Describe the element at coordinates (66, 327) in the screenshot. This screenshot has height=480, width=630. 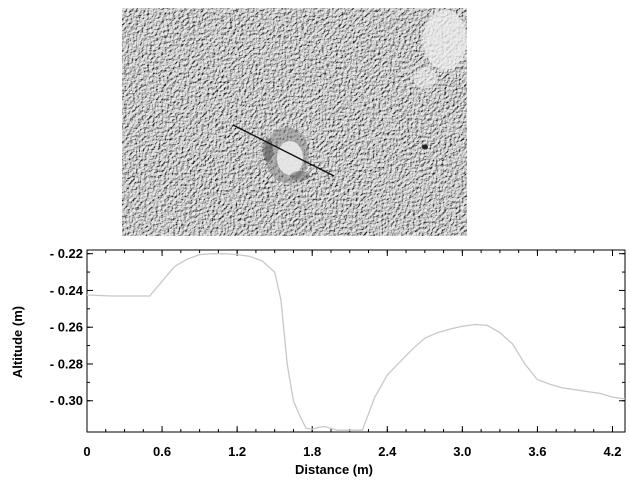
I see `y-tick-label: - 0.26` at that location.